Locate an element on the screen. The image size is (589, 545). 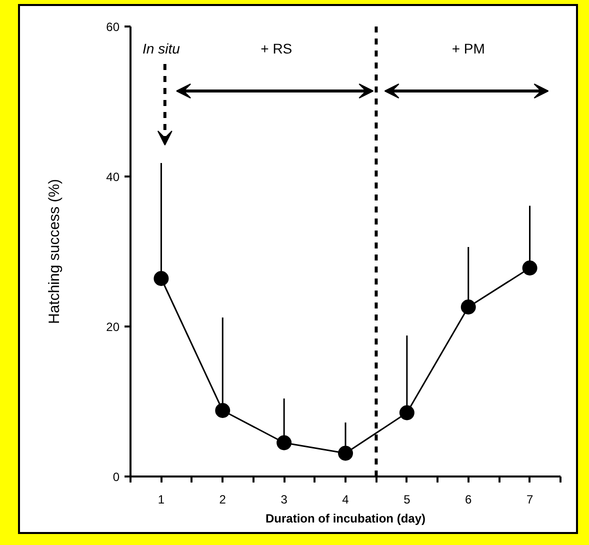
annotation: In situ is located at coordinates (161, 48).